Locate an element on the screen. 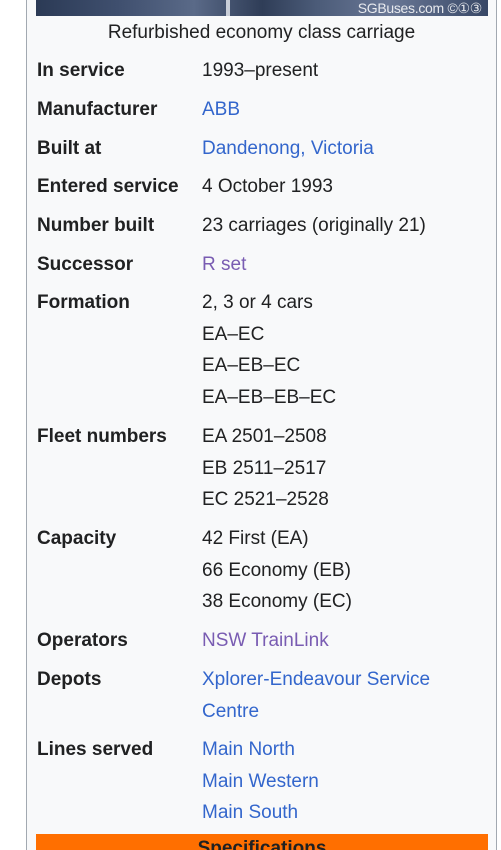 This screenshot has height=850, width=501. label-depots: Depots is located at coordinates (69, 679).